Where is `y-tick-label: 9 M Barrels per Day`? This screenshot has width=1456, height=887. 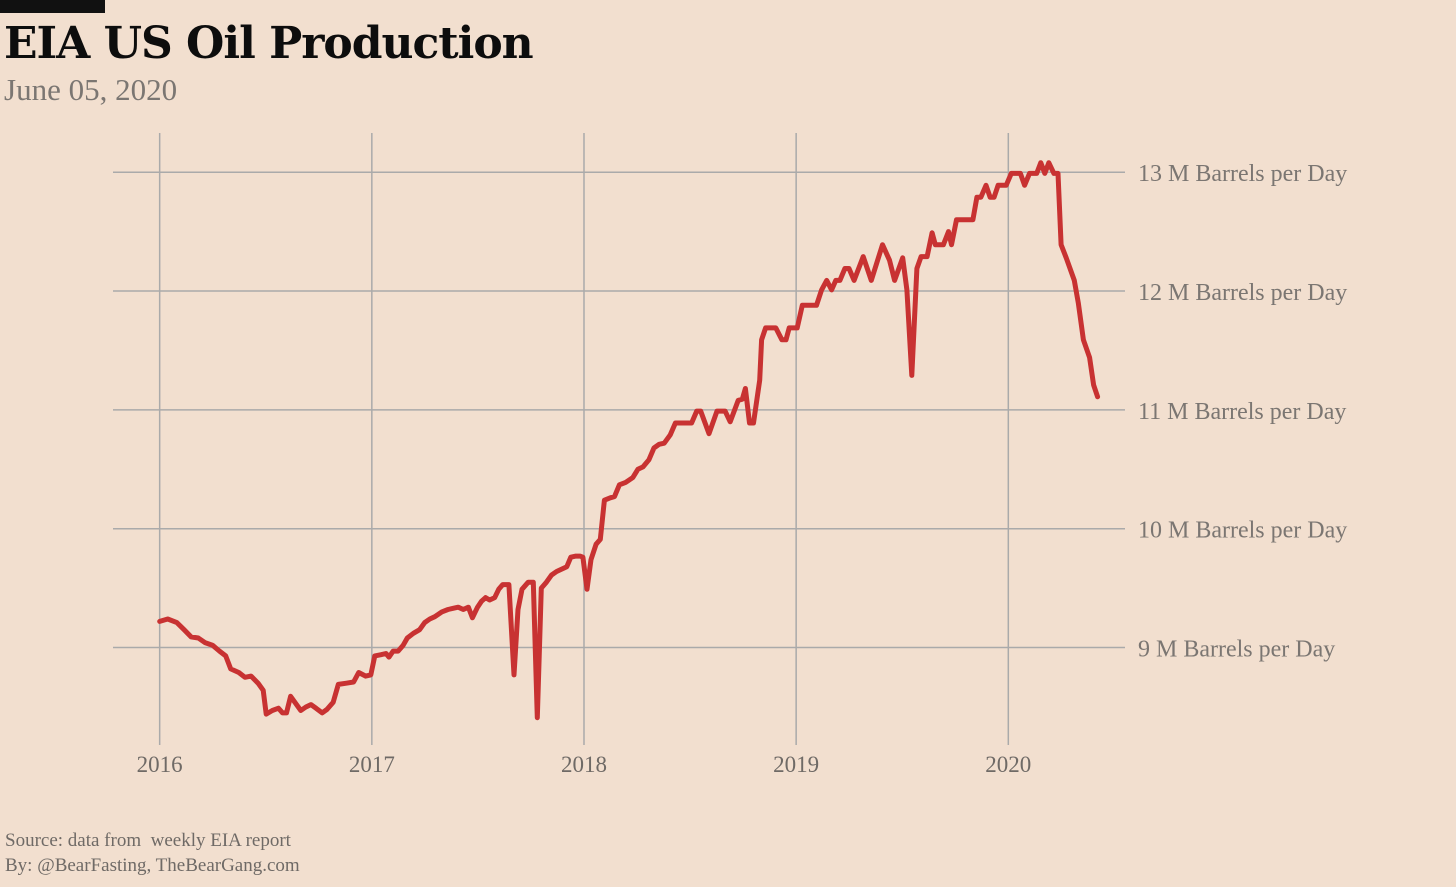 y-tick-label: 9 M Barrels per Day is located at coordinates (1236, 650).